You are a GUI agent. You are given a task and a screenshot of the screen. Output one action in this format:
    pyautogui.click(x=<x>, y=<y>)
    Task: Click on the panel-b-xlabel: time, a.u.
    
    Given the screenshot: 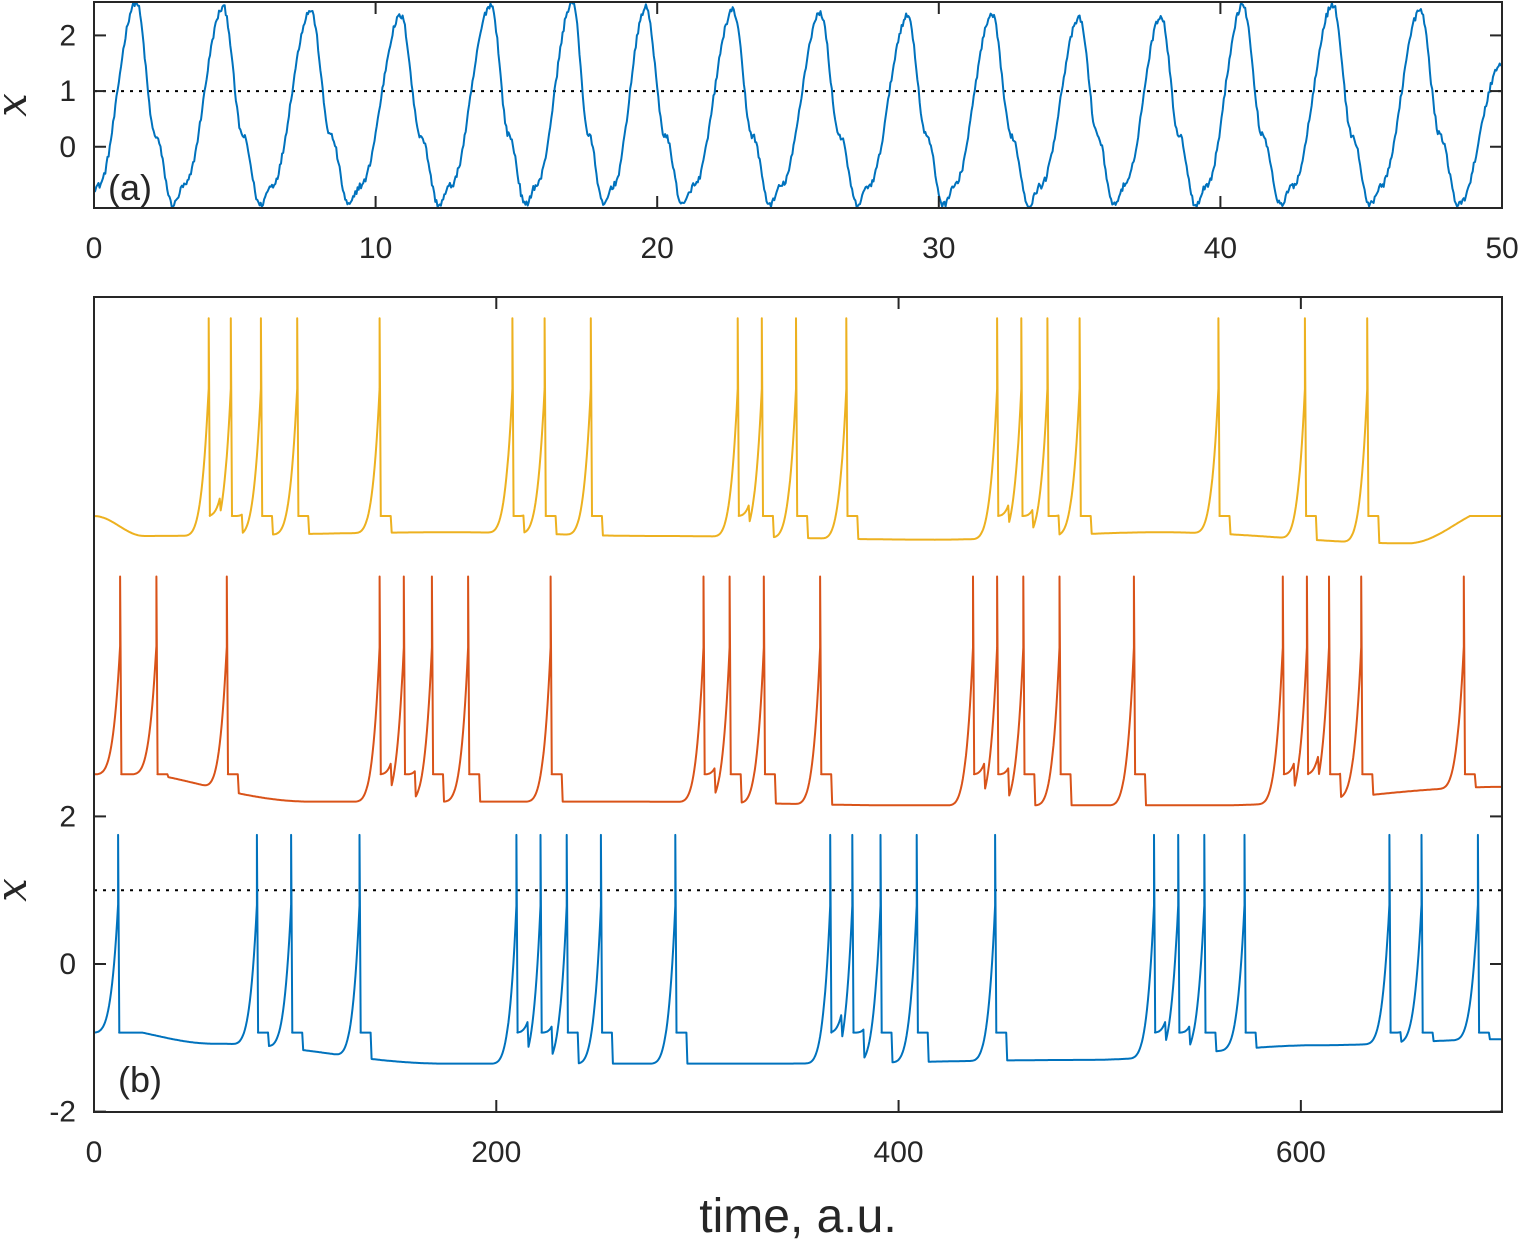 What is the action you would take?
    pyautogui.click(x=797, y=1216)
    